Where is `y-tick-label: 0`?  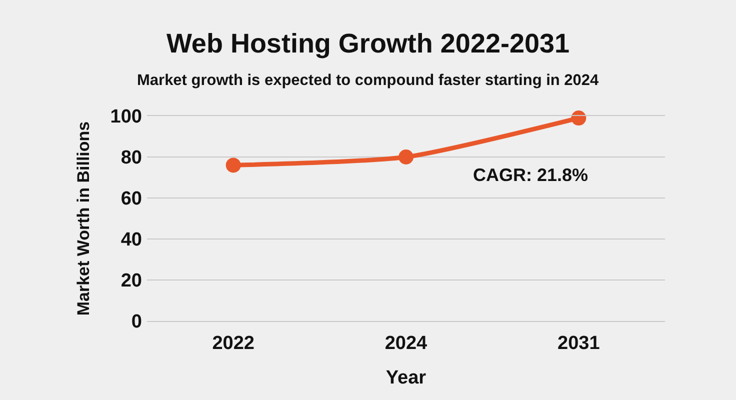 y-tick-label: 0 is located at coordinates (136, 322).